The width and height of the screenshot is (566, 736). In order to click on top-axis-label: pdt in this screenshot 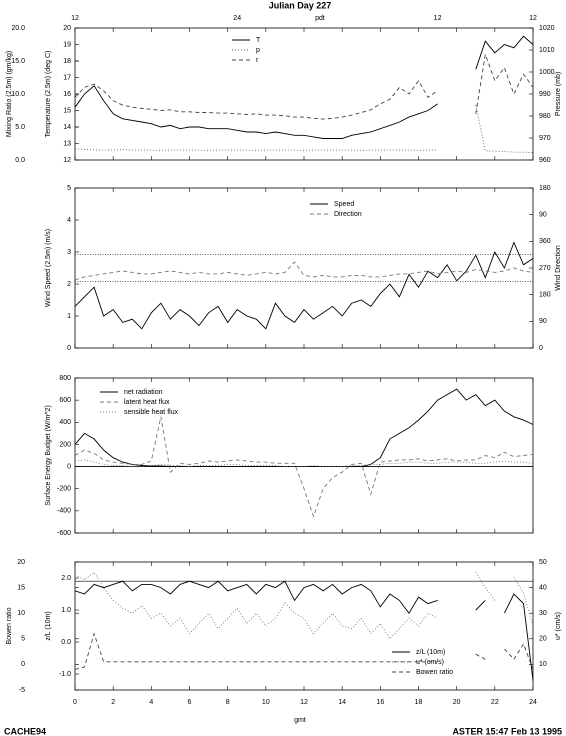, I will do `click(320, 18)`.